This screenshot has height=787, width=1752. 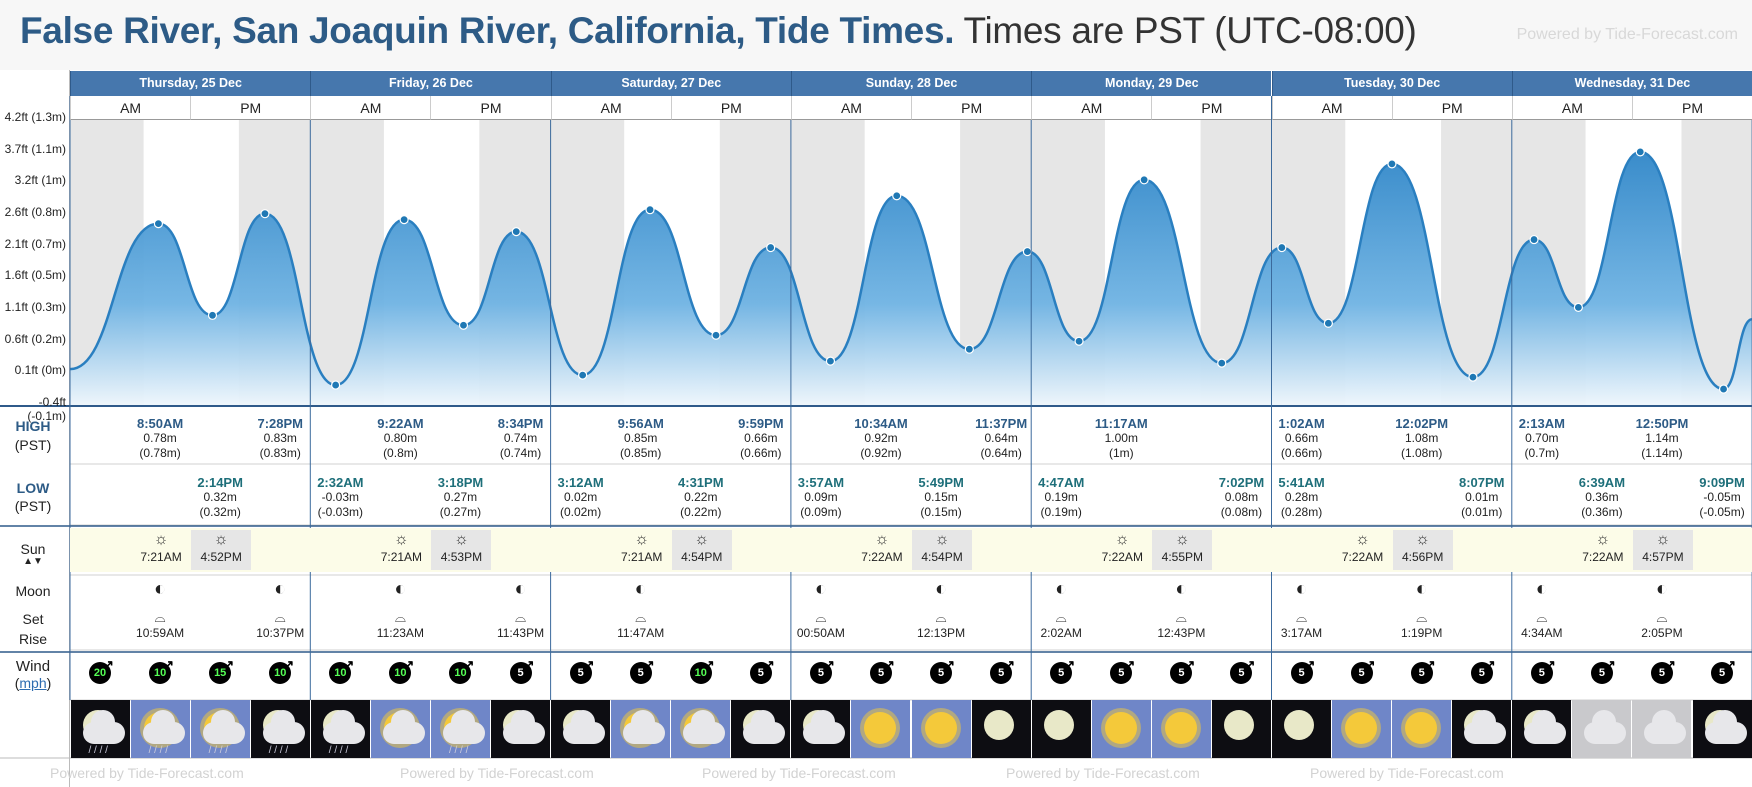 I want to click on pm-label: PM, so click(x=1211, y=108).